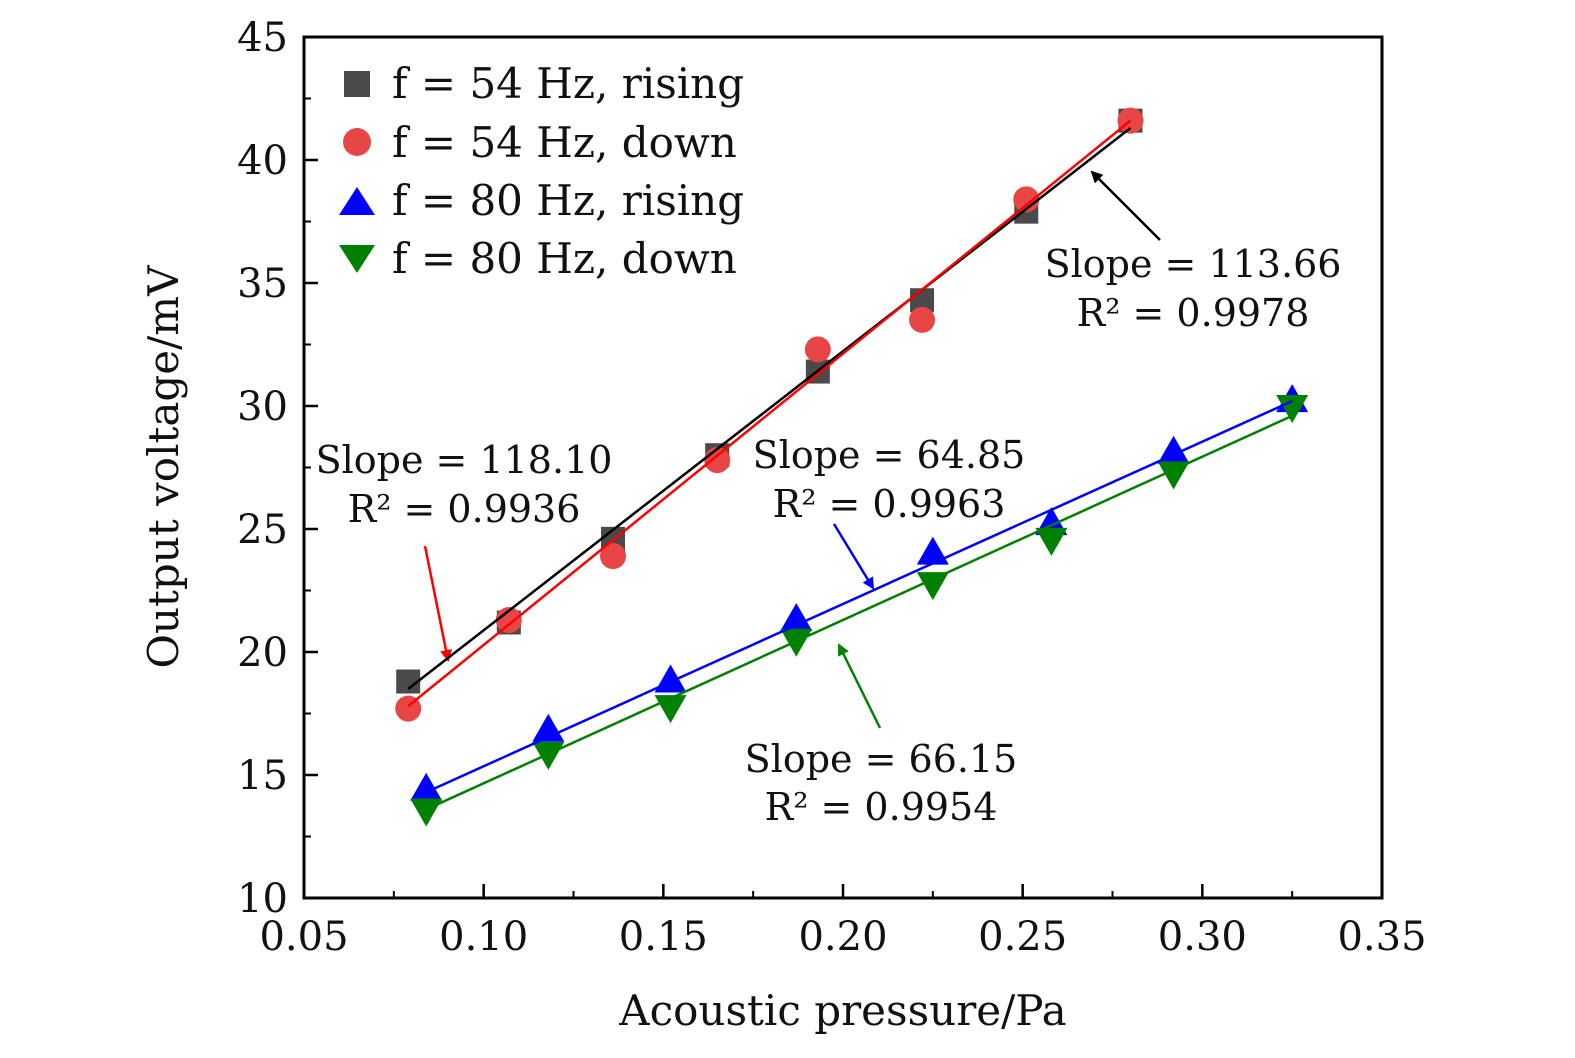  I want to click on legend-marker-square, so click(357, 84).